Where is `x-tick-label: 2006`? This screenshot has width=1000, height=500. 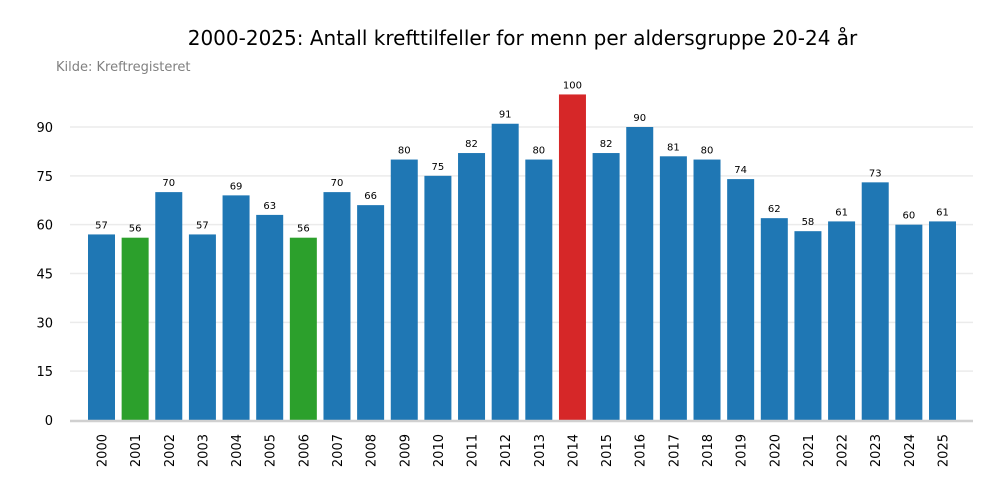
x-tick-label: 2006 is located at coordinates (304, 450).